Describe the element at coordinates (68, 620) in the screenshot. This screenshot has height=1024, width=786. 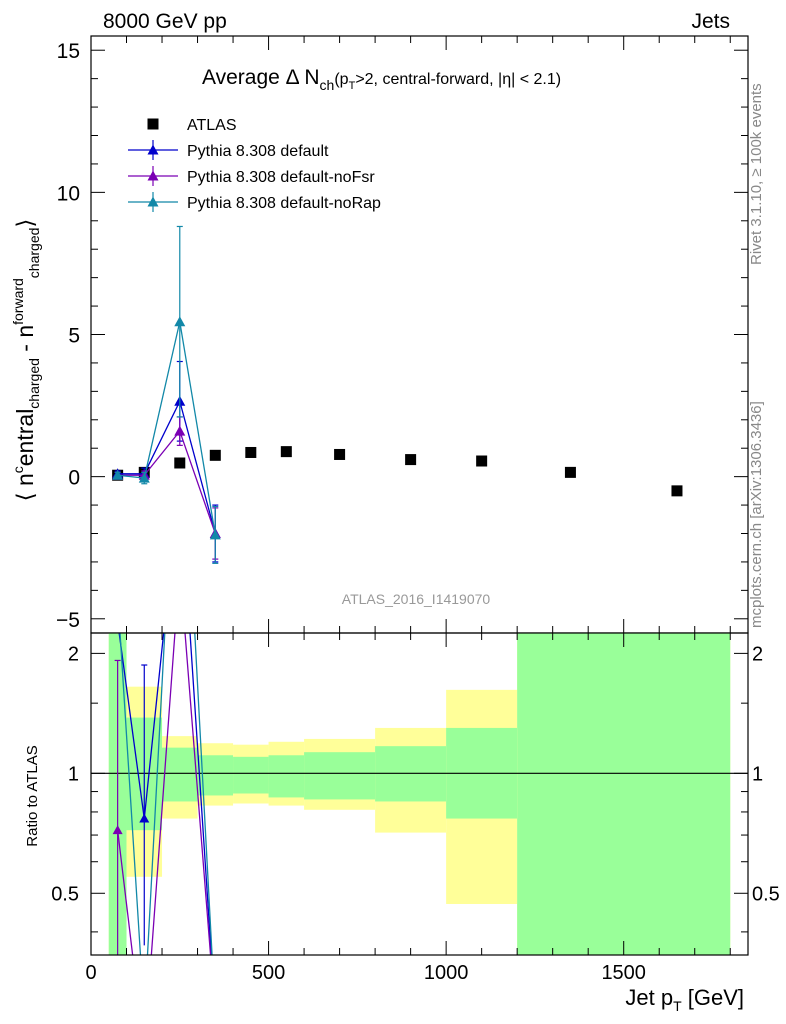
I see `main-ytick-label-0: −5` at that location.